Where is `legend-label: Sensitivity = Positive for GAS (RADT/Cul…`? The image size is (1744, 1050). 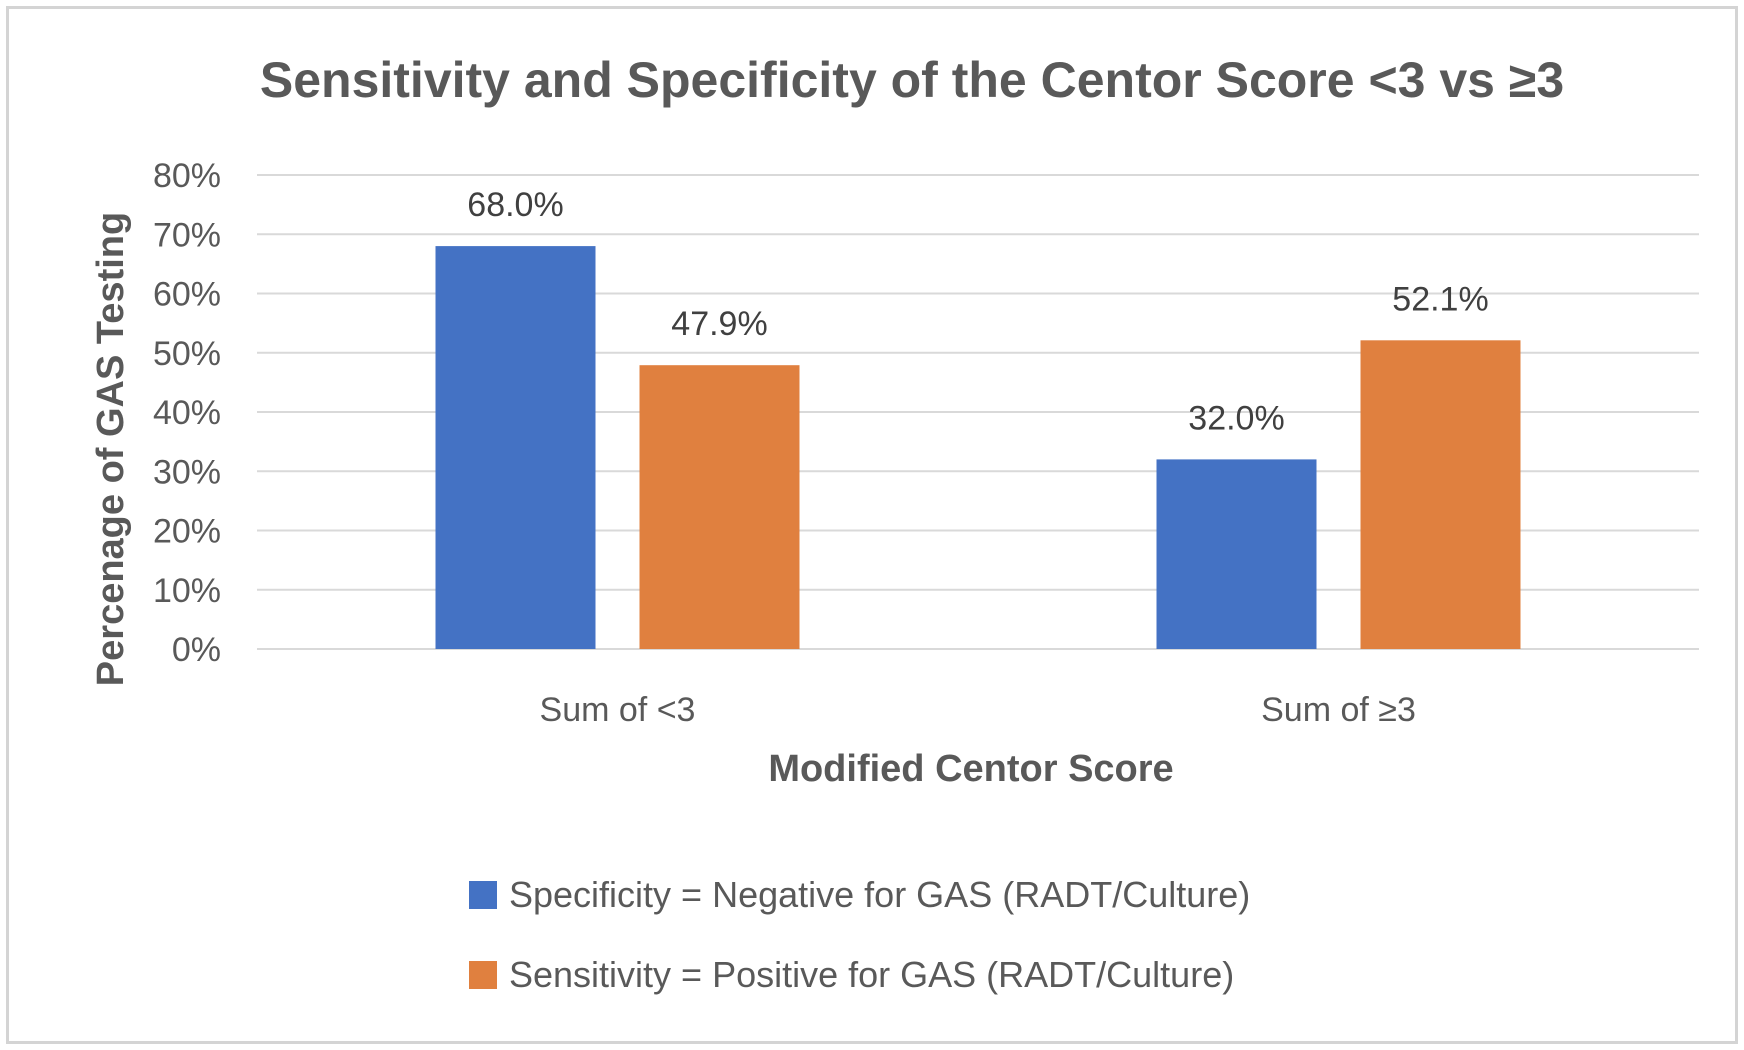 legend-label: Sensitivity = Positive for GAS (RADT/Cul… is located at coordinates (871, 974).